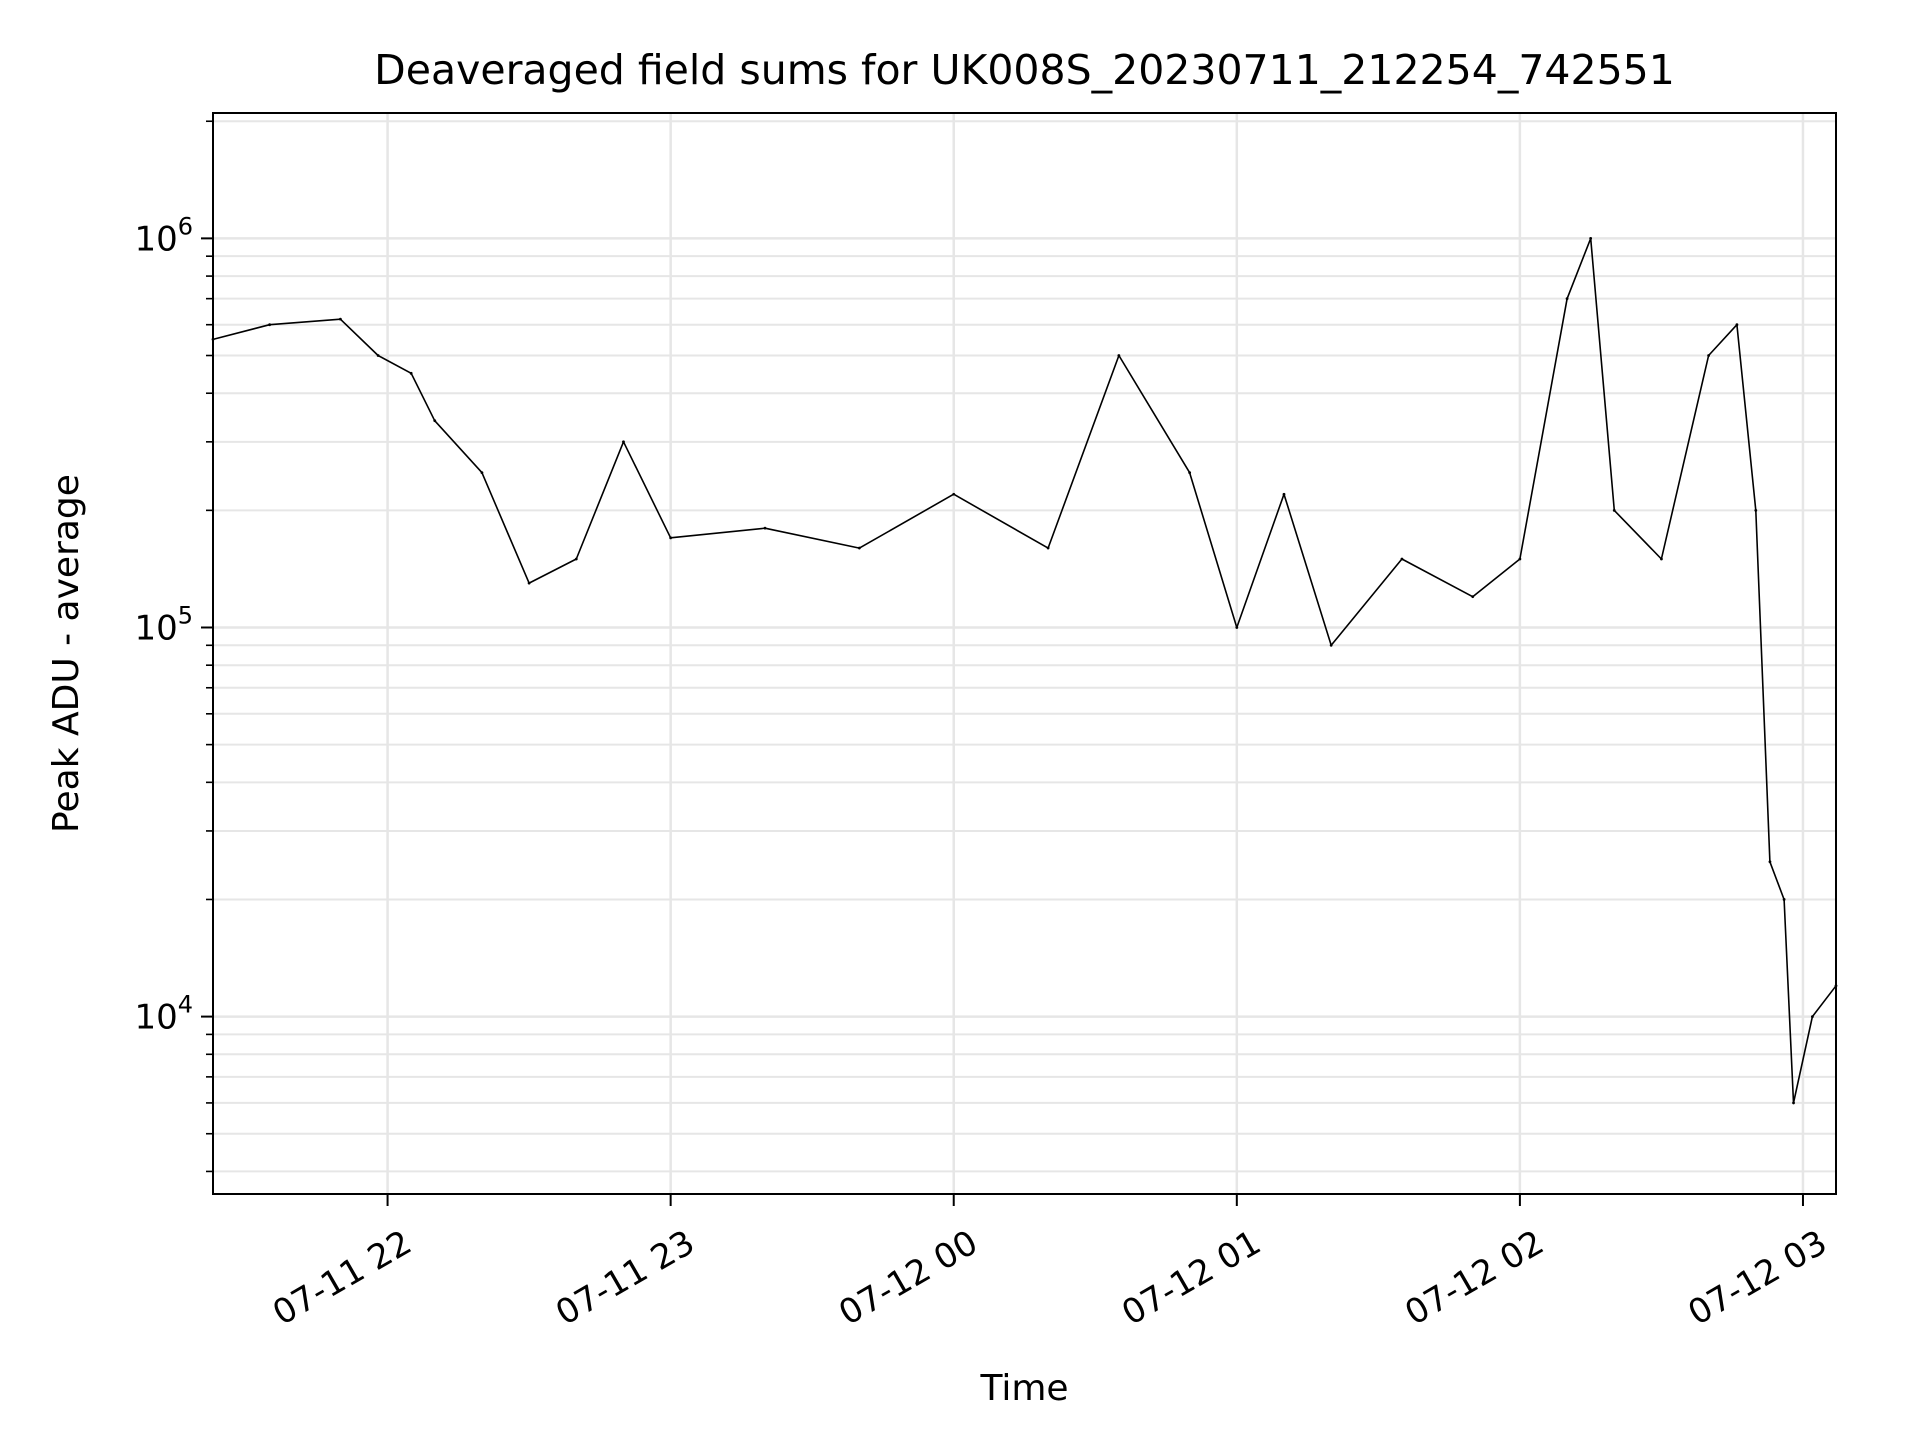  Describe the element at coordinates (1023, 1388) in the screenshot. I see `x-axis-label: Time` at that location.